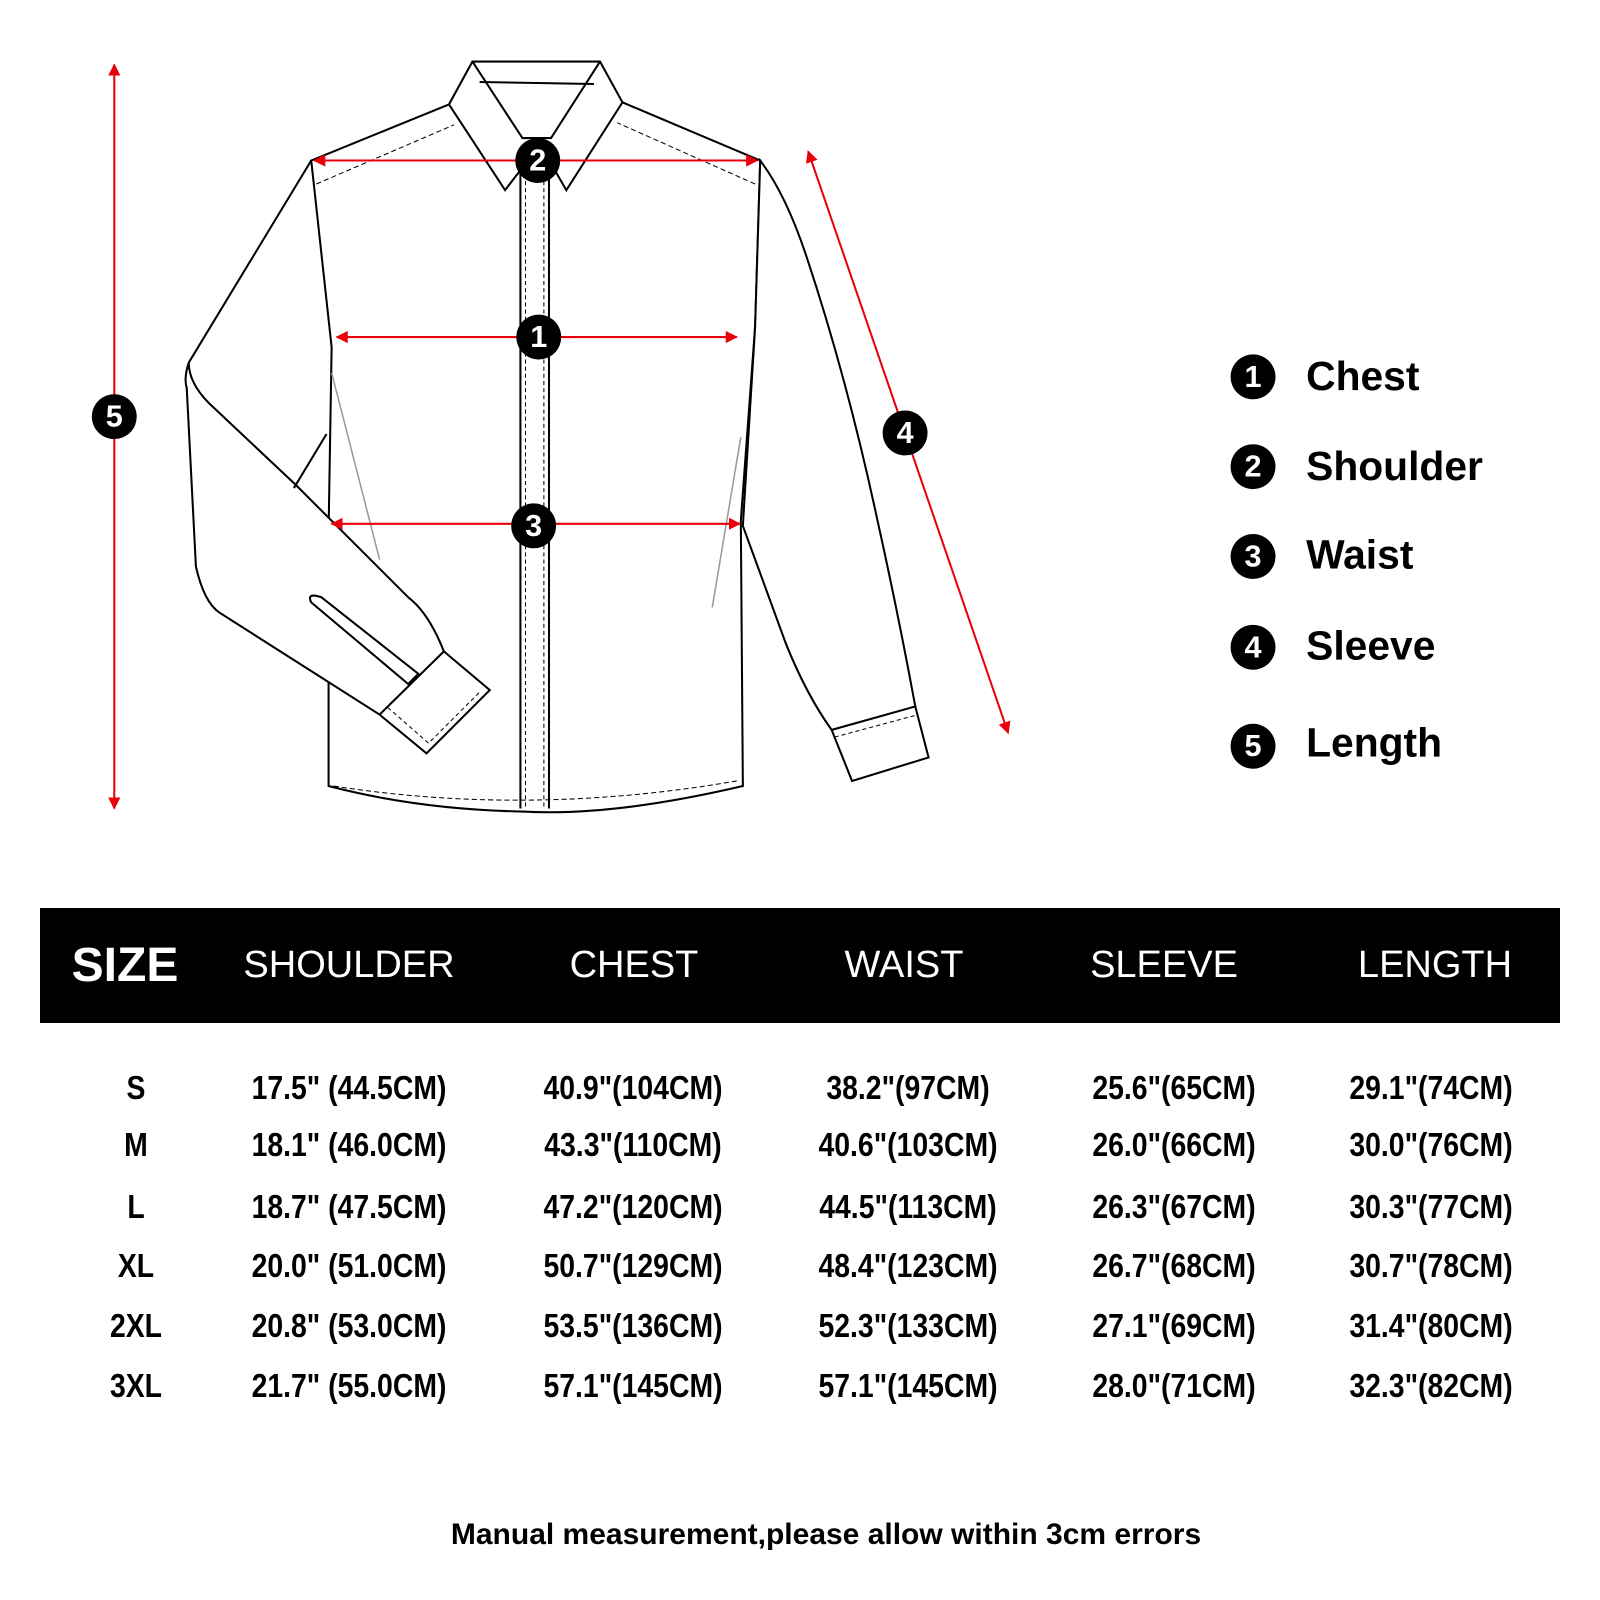 The width and height of the screenshot is (1600, 1600). Describe the element at coordinates (1164, 965) in the screenshot. I see `header-sleeve: SLEEVE` at that location.